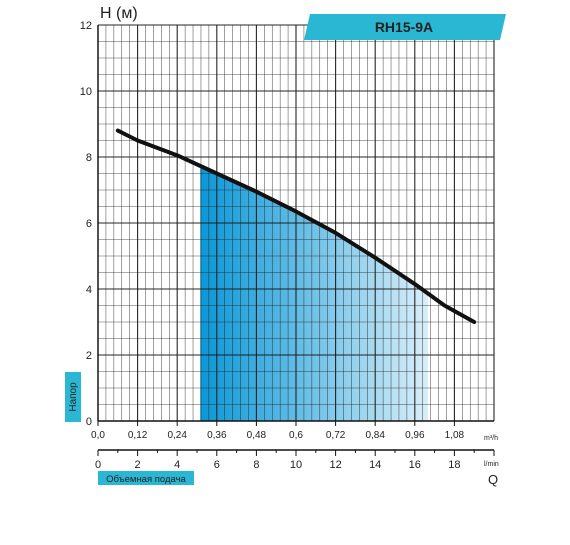 This screenshot has height=545, width=570. Describe the element at coordinates (86, 26) in the screenshot. I see `y-tick-label: 12` at that location.